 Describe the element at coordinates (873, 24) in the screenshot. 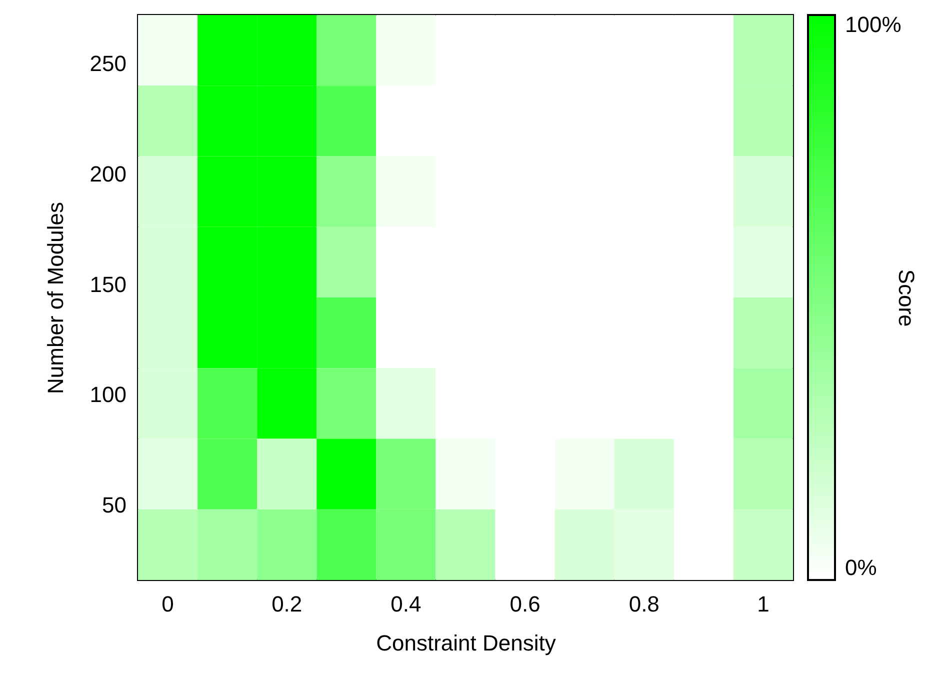

I see `color-bar-label: 100%` at that location.